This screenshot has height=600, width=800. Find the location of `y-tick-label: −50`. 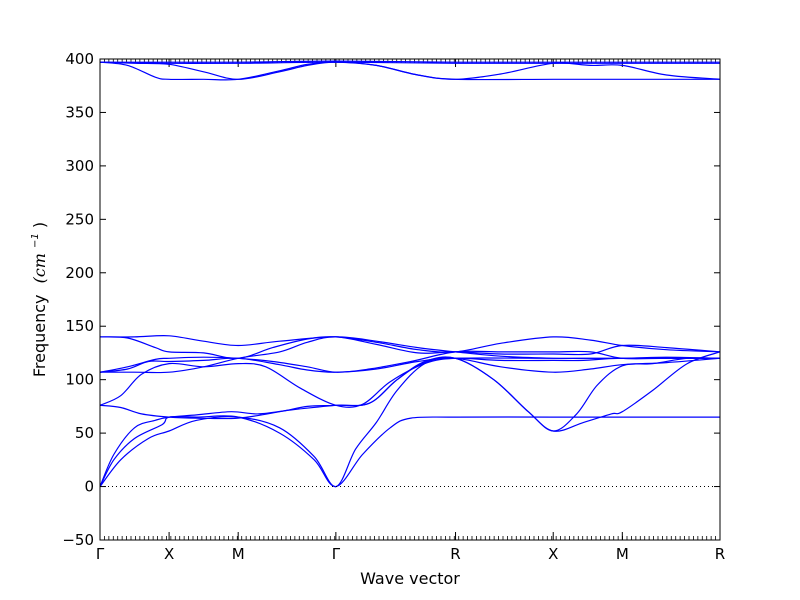

y-tick-label: −50 is located at coordinates (78, 540).